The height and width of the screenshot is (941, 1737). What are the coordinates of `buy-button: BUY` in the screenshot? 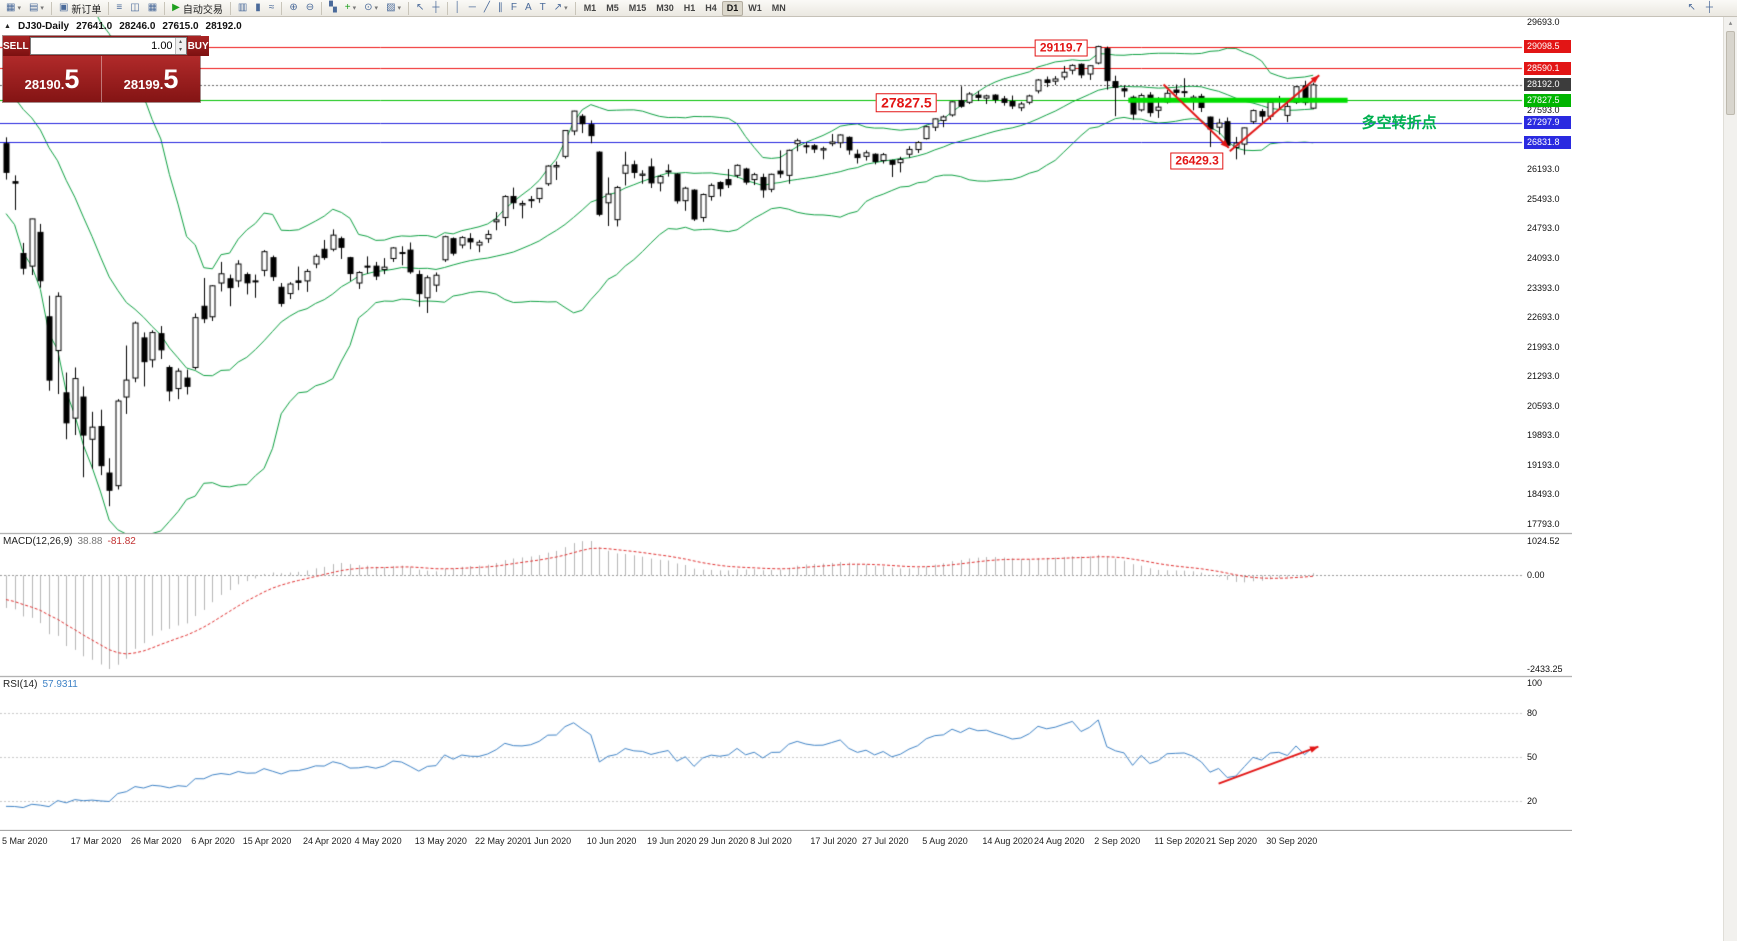 It's located at (198, 46).